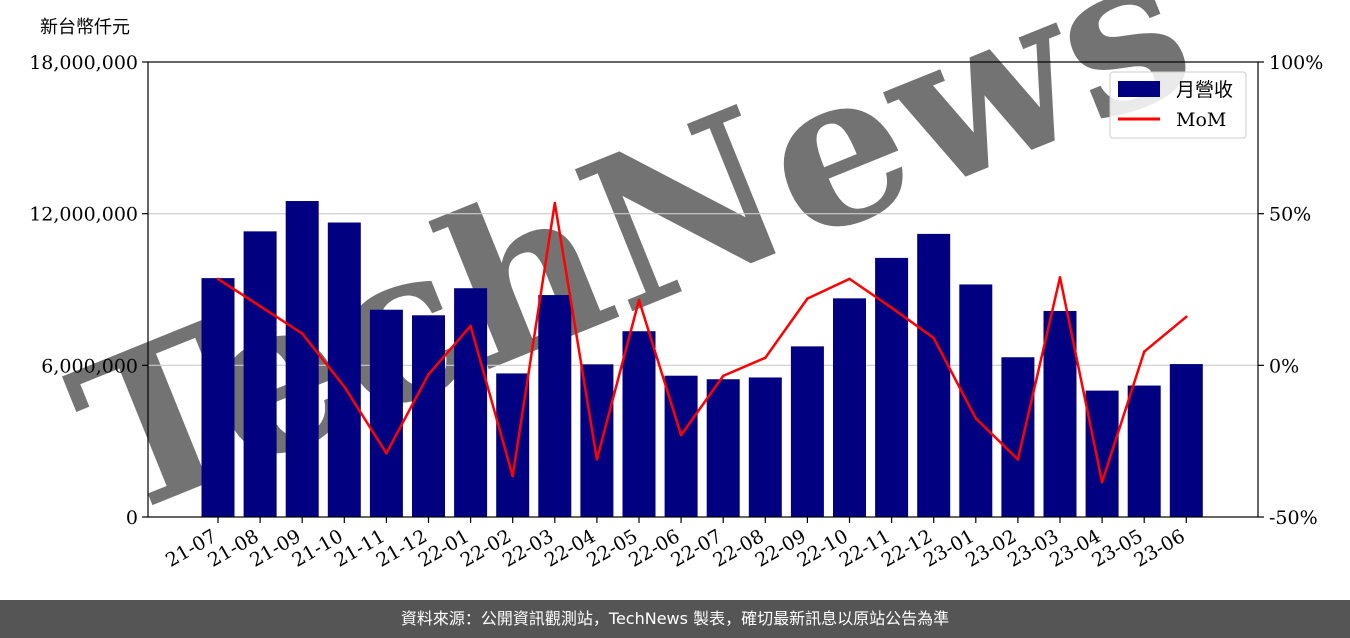 The width and height of the screenshot is (1350, 638). What do you see at coordinates (83, 63) in the screenshot?
I see `left-tick-label: 18,000,000` at bounding box center [83, 63].